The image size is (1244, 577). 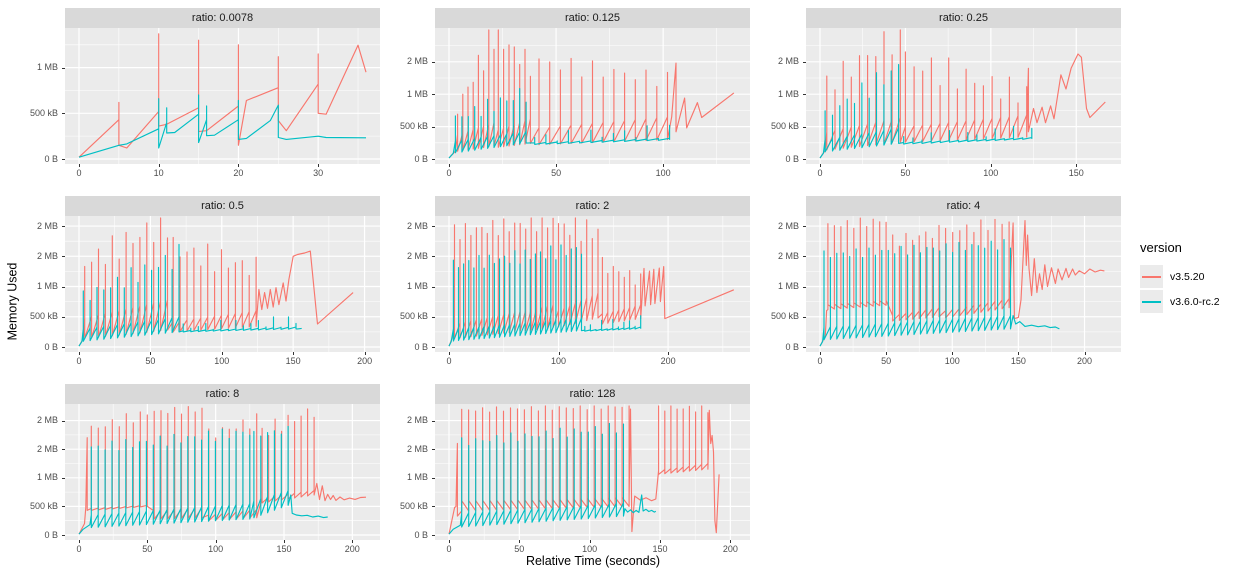 What do you see at coordinates (1161, 247) in the screenshot?
I see `legend-title: version` at bounding box center [1161, 247].